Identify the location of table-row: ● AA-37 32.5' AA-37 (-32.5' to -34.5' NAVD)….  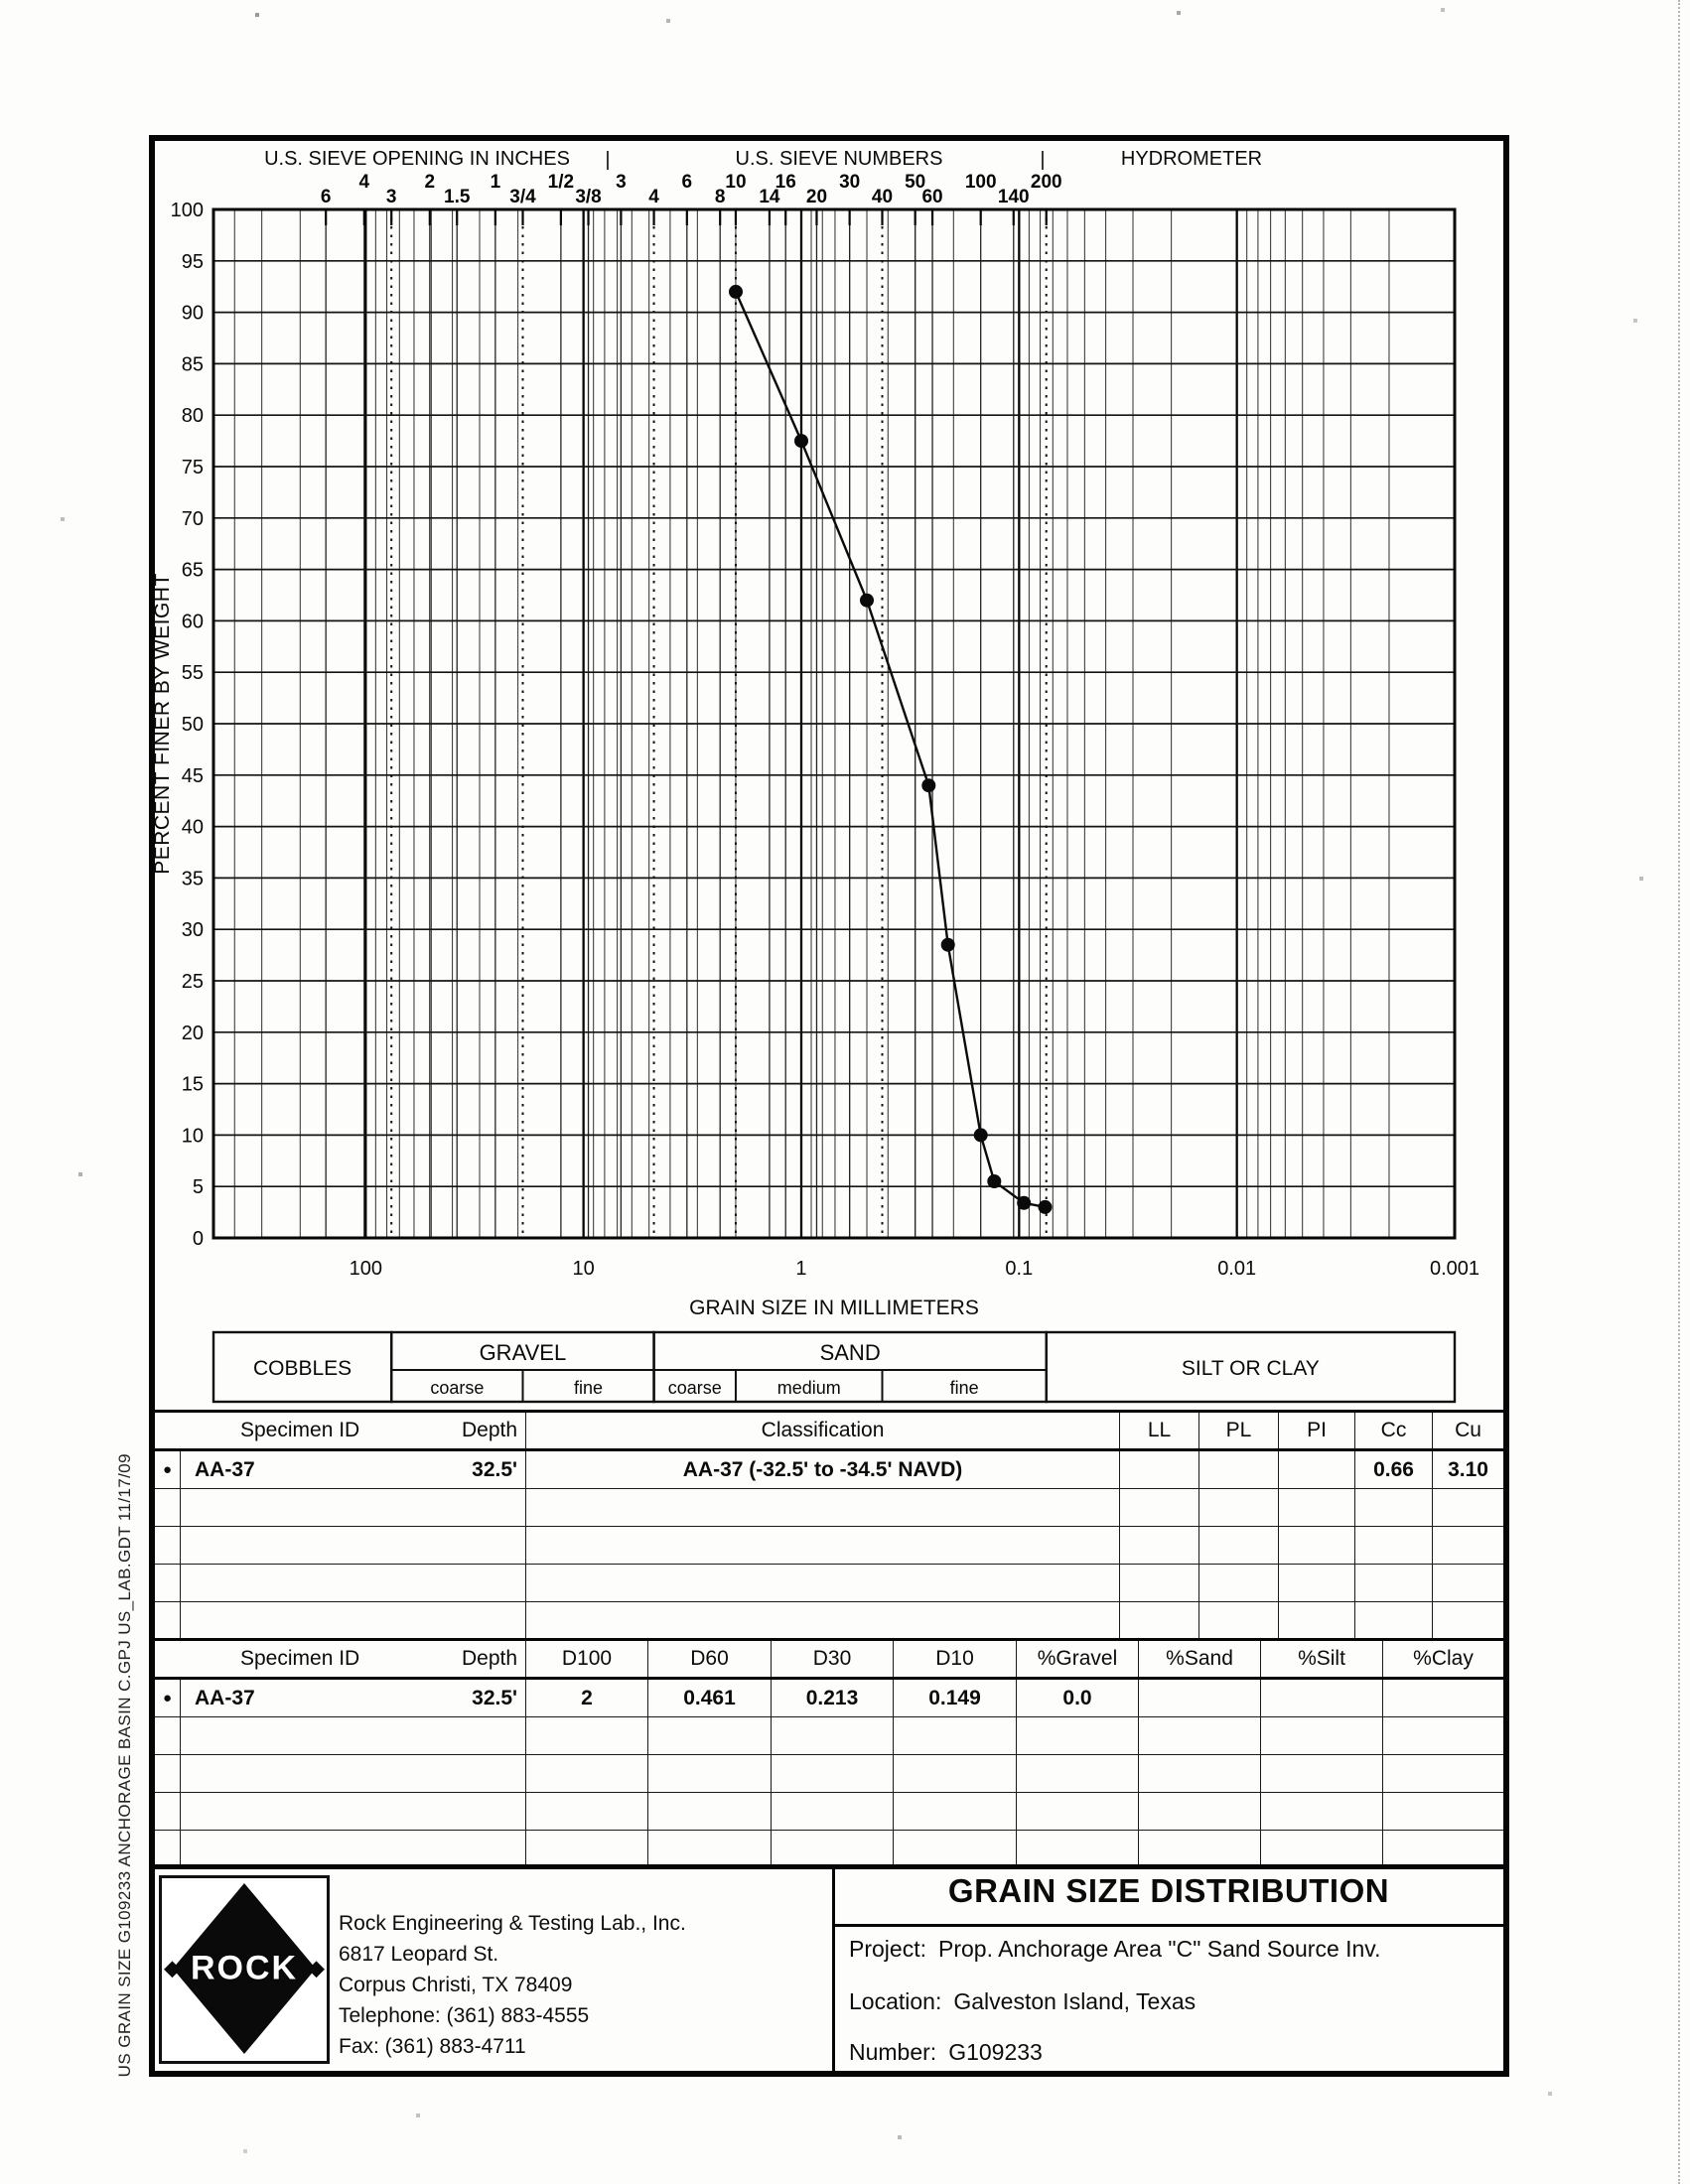
(829, 1469).